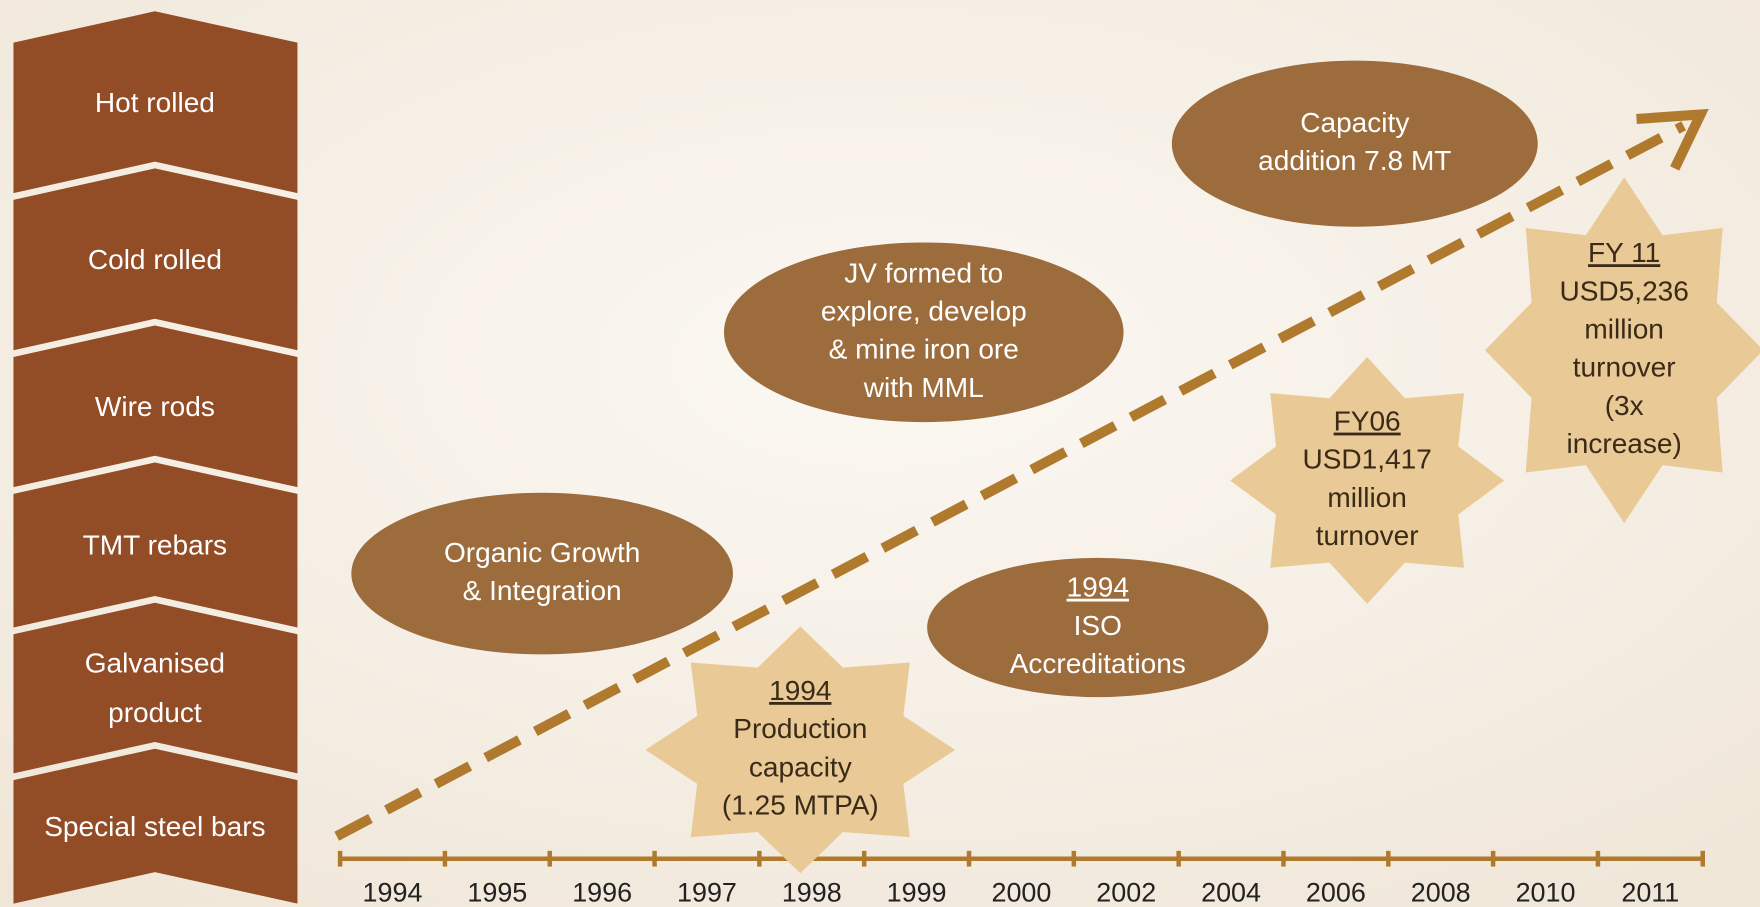 The height and width of the screenshot is (907, 1760). What do you see at coordinates (1623, 290) in the screenshot?
I see `milestone-text: USD5,236` at bounding box center [1623, 290].